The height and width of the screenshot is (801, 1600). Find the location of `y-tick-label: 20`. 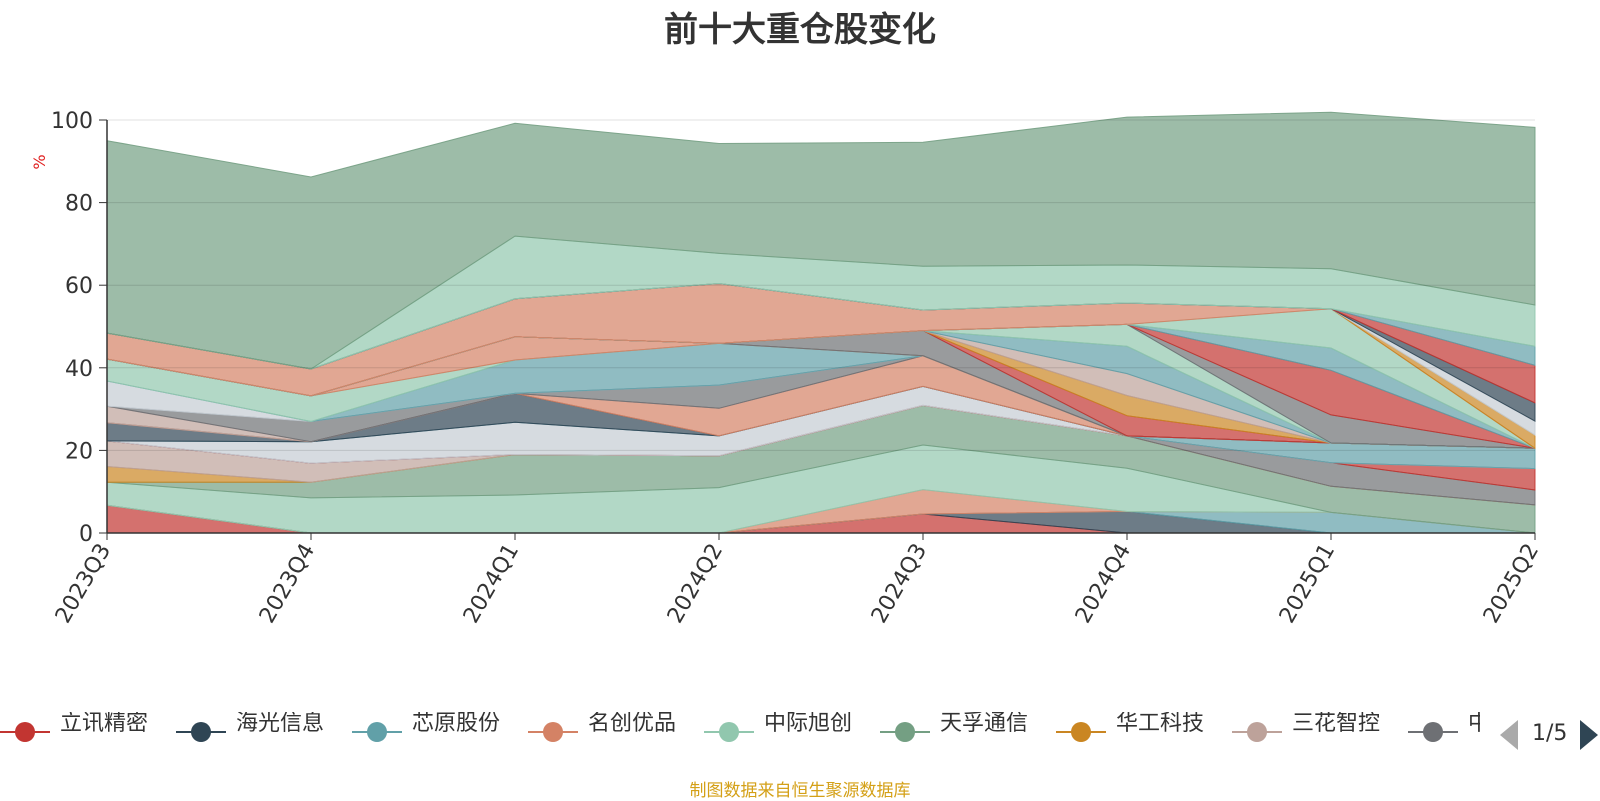

y-tick-label: 20 is located at coordinates (79, 451).